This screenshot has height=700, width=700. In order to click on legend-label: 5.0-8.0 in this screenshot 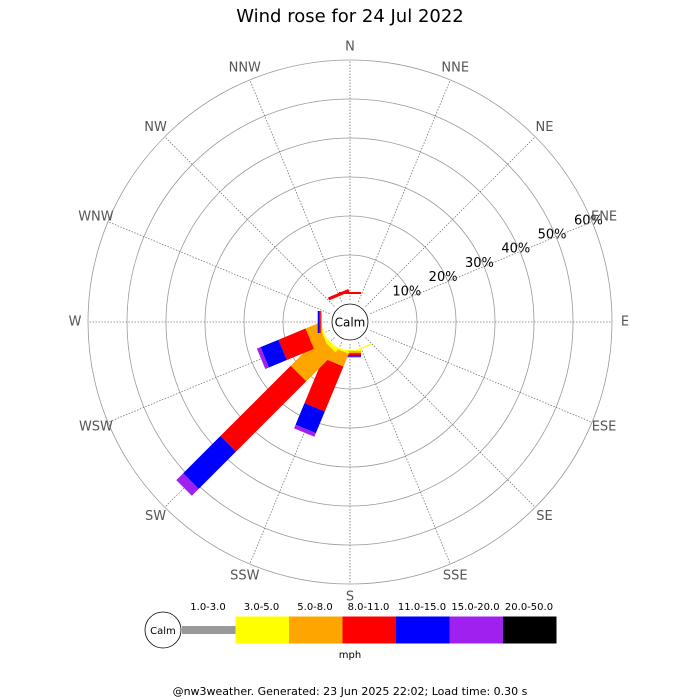, I will do `click(314, 607)`.